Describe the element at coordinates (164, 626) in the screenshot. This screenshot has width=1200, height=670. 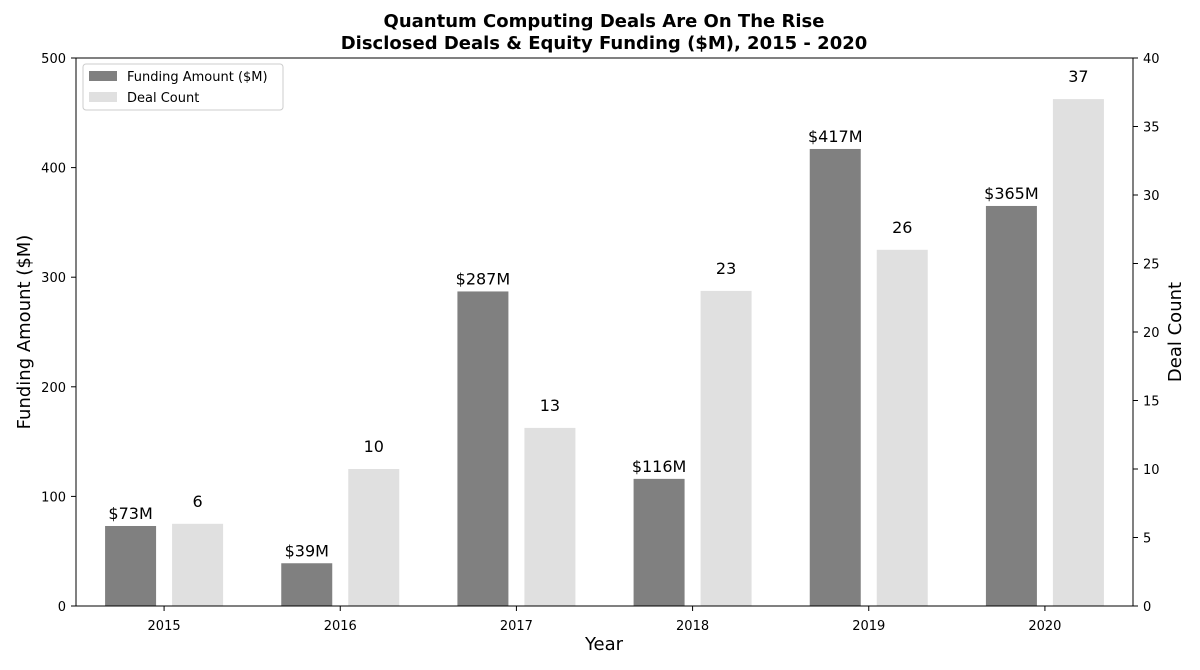
I see `x-tick-label-2015: 2015` at that location.